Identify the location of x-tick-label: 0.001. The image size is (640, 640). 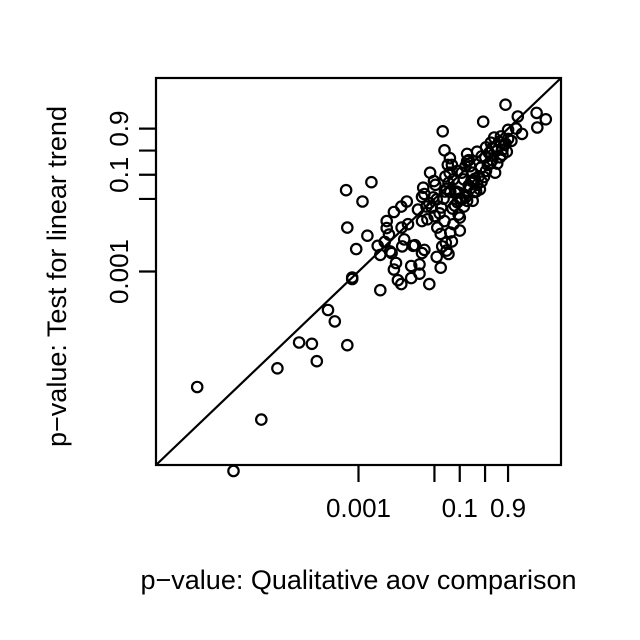
(358, 508).